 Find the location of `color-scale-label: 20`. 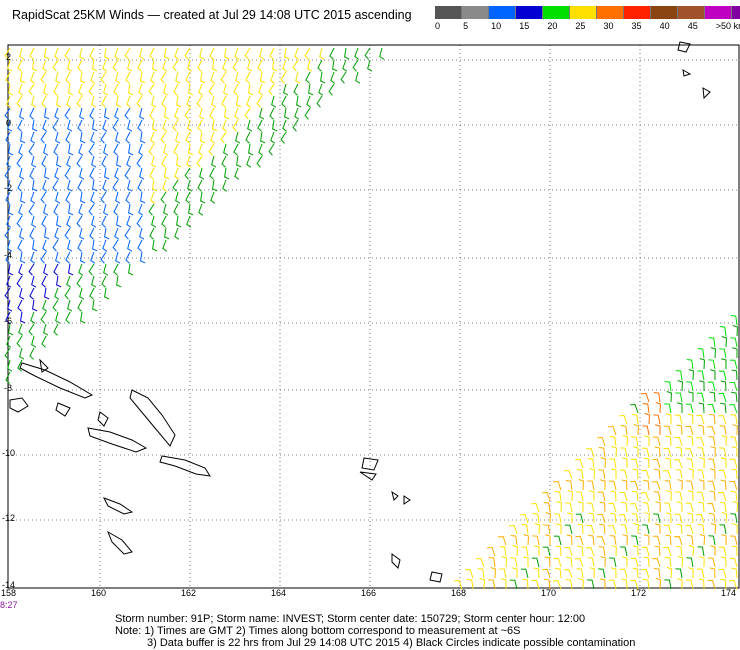

color-scale-label: 20 is located at coordinates (552, 26).